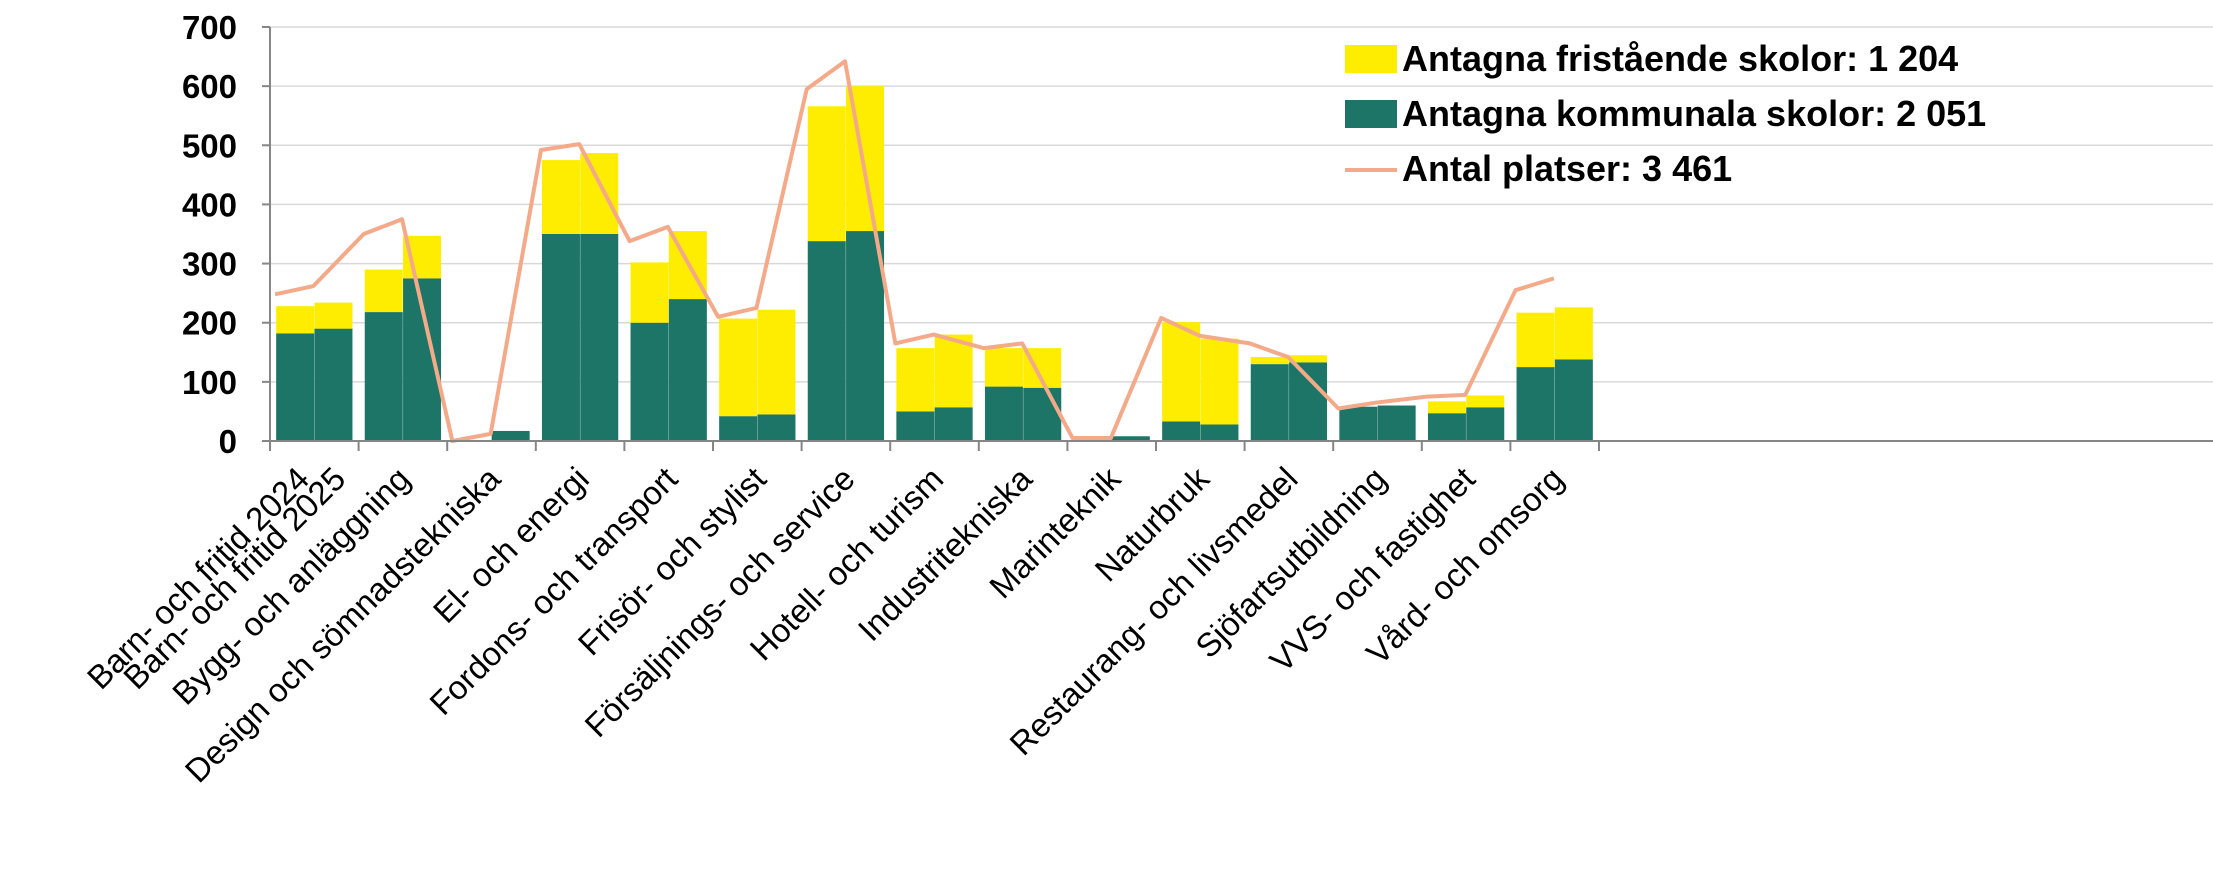  What do you see at coordinates (228, 441) in the screenshot?
I see `y-tick-label: 0` at bounding box center [228, 441].